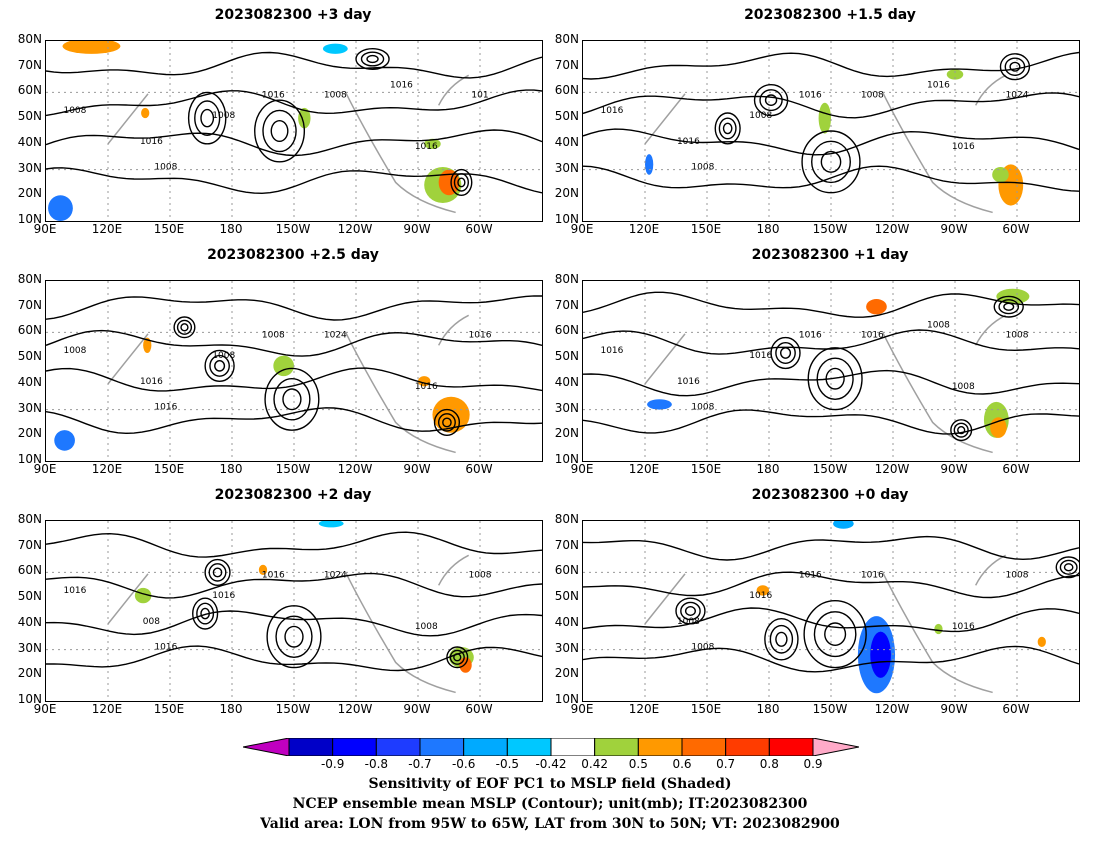 The image size is (1100, 850). I want to click on map-plot-area: 1016 1016 1016 1008 1016 1008 1008 1016 1008, so click(831, 371).